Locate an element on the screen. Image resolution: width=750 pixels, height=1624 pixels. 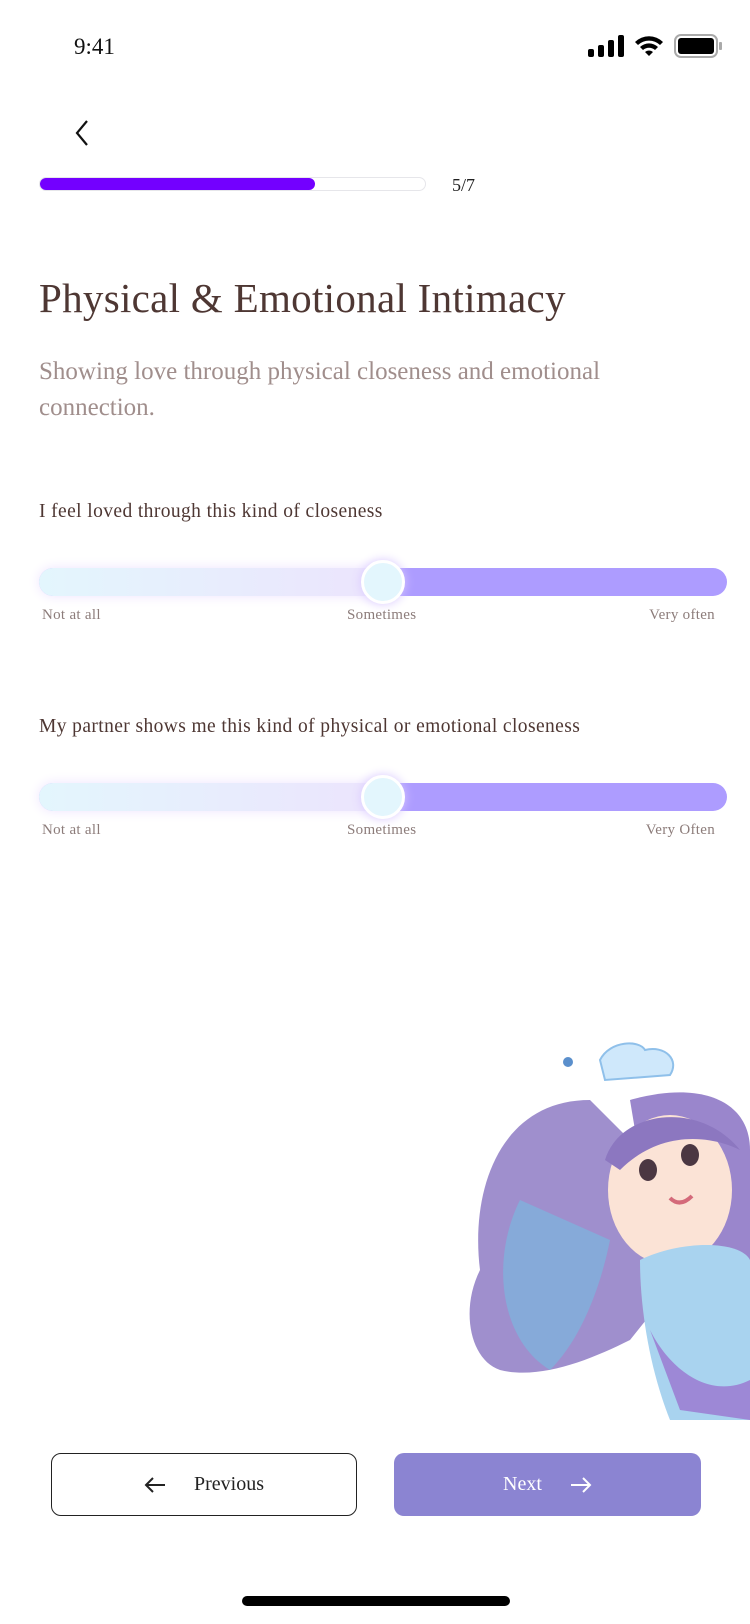
wifi-icon is located at coordinates (649, 46).